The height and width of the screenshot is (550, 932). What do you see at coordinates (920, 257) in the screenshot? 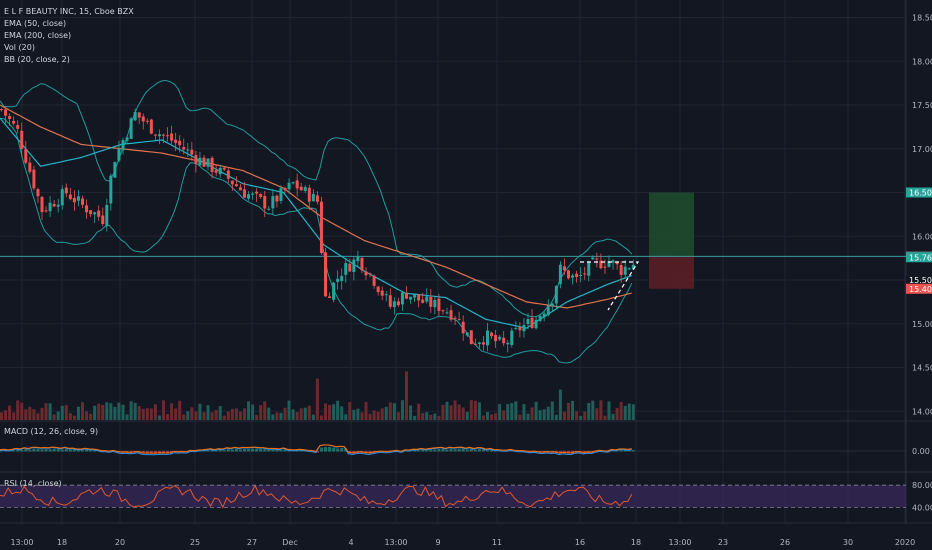
I see `price-label-text: 15.76` at bounding box center [920, 257].